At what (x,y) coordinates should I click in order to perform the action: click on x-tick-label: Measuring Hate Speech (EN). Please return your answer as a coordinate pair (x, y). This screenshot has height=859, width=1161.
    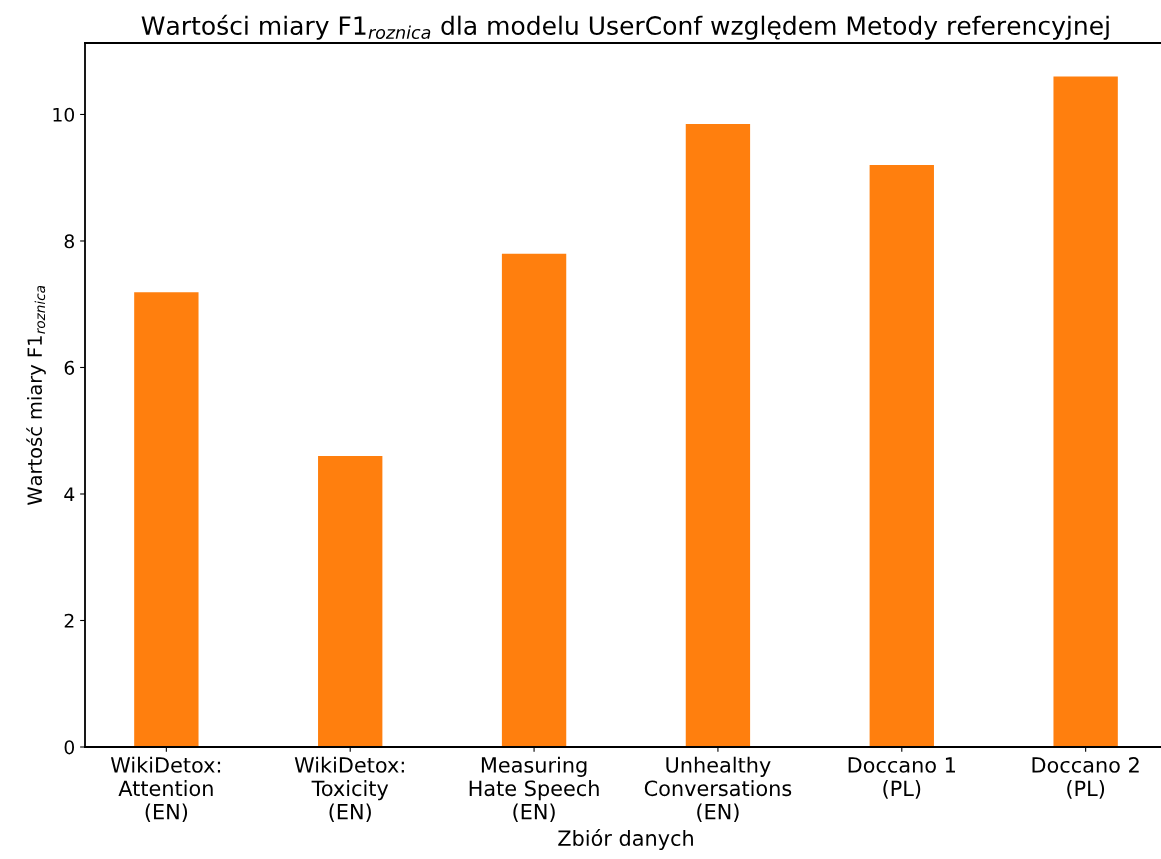
    Looking at the image, I should click on (534, 789).